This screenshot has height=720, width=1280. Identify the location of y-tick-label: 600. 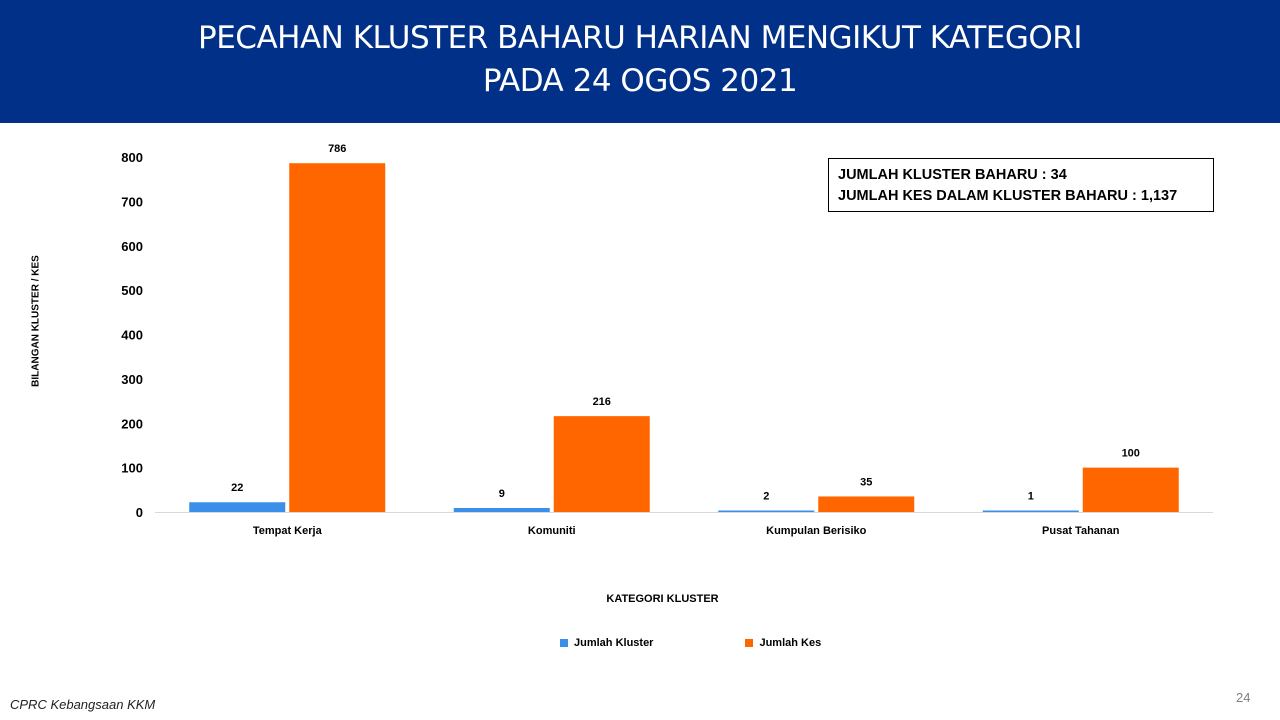
(132, 246).